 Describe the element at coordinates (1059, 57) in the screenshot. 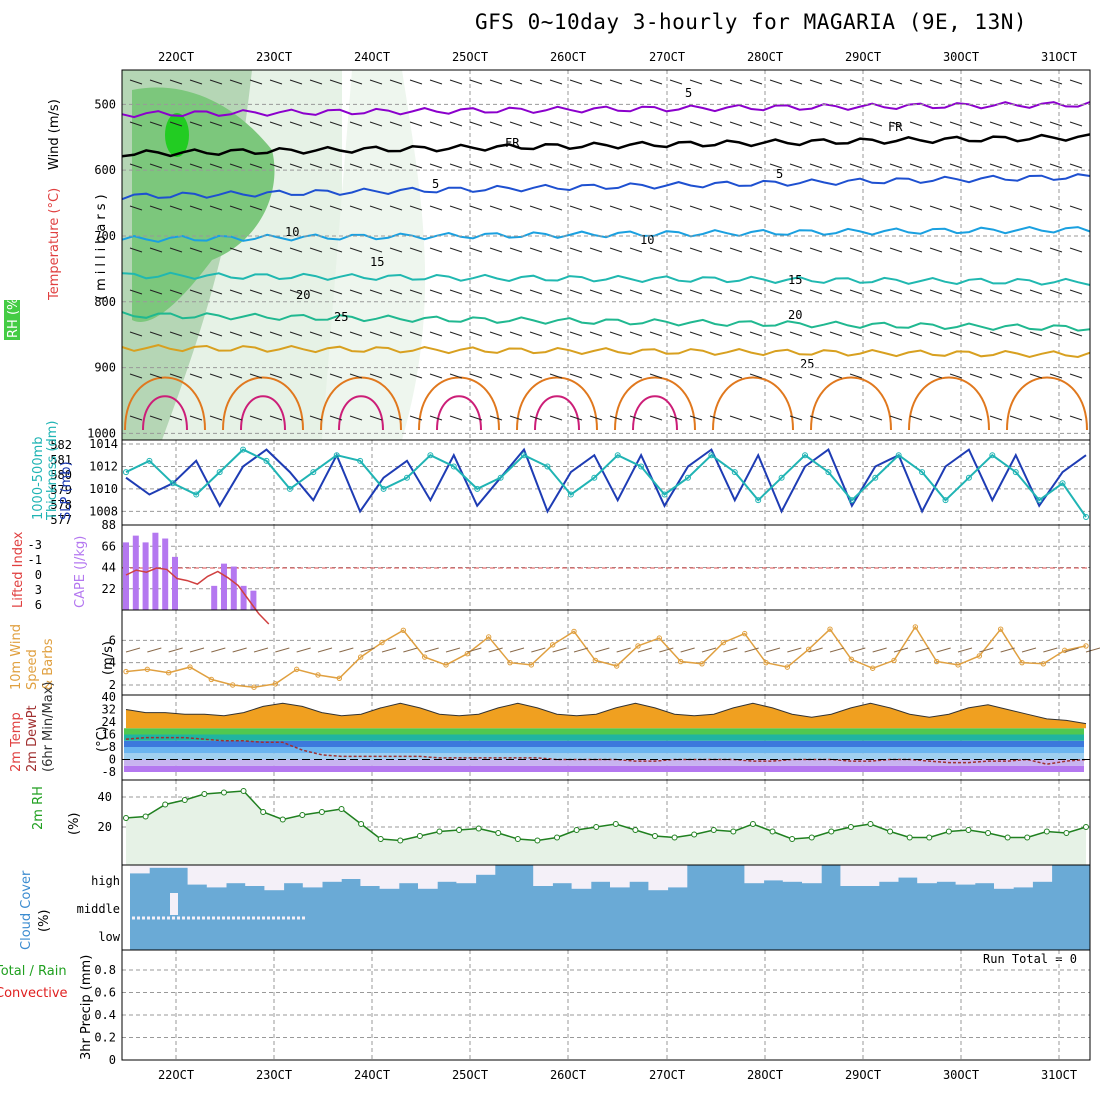

I see `top-date-label: 31OCT` at that location.